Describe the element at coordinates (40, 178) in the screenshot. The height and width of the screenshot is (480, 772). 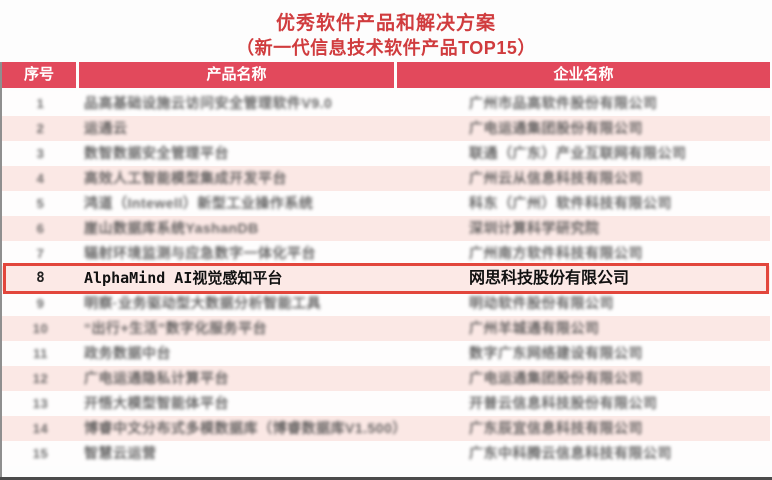
I see `row-number: 4` at that location.